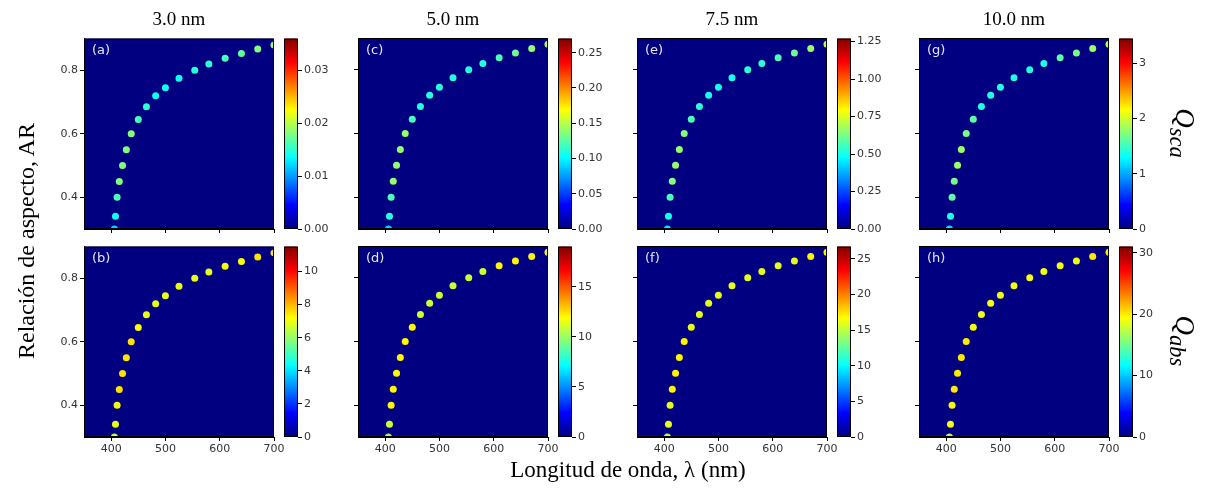 Image resolution: width=1207 pixels, height=495 pixels. Describe the element at coordinates (375, 257) in the screenshot. I see `annotation: (d)` at that location.